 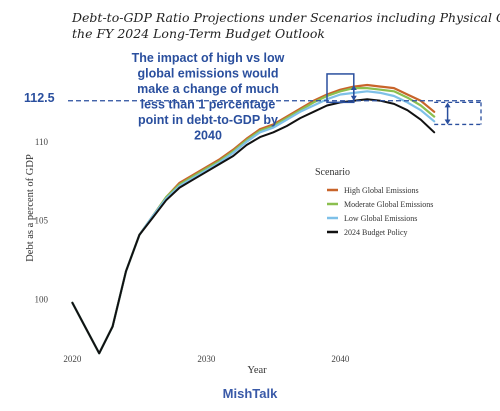 What do you see at coordinates (208, 74) in the screenshot?
I see `annotation-line: global emissions would` at bounding box center [208, 74].